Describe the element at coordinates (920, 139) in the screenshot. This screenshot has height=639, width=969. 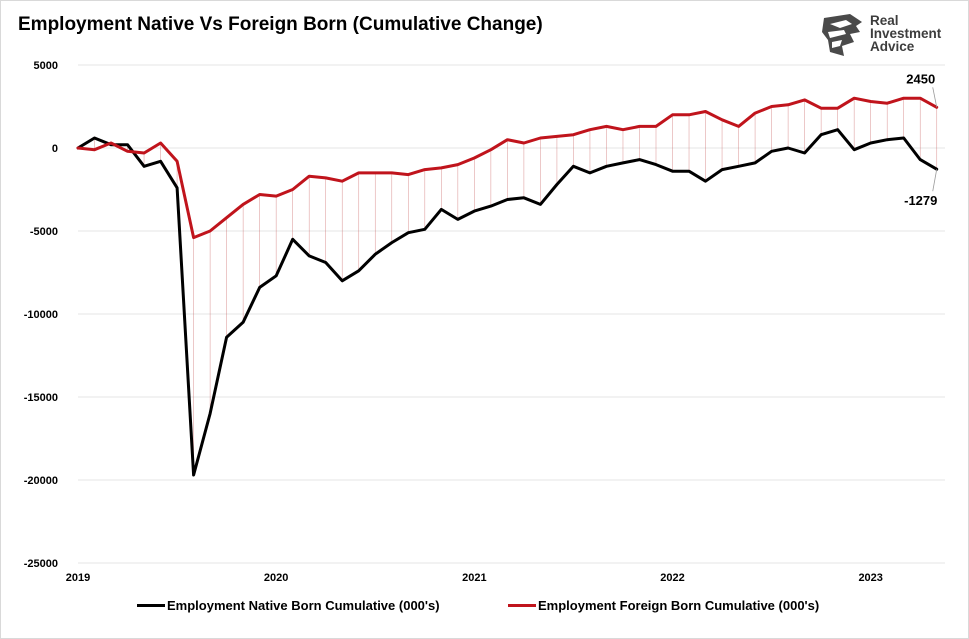
I see `annotations: 2450 -1279` at that location.